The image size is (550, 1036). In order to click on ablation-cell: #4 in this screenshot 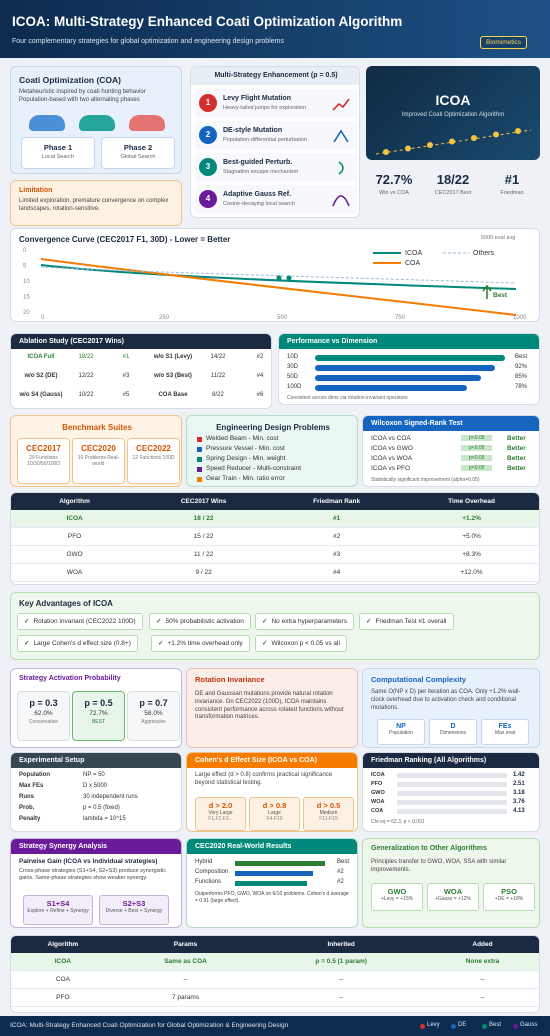, I will do `click(260, 376)`.